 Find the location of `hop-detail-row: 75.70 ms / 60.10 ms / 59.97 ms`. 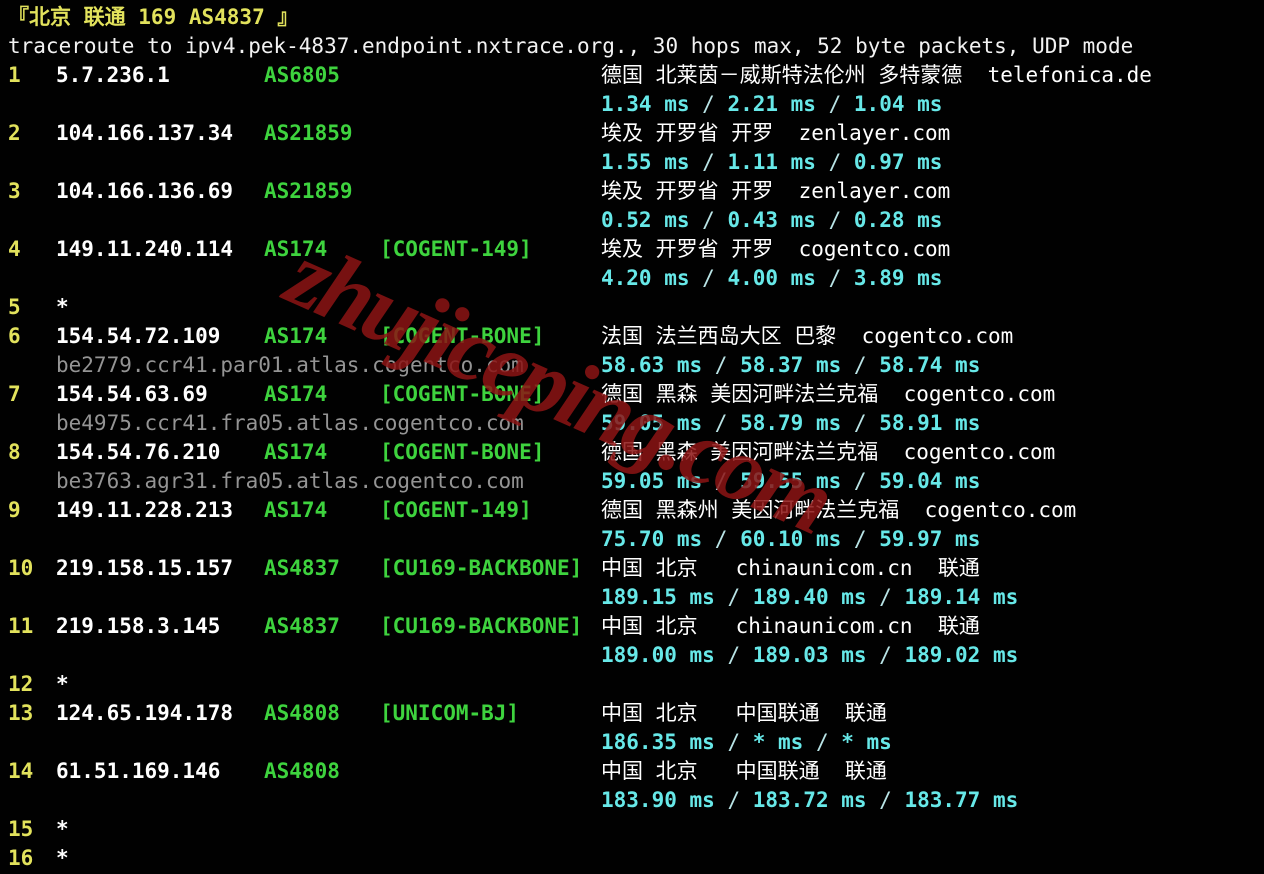

hop-detail-row: 75.70 ms / 60.10 ms / 59.97 ms is located at coordinates (632, 539).